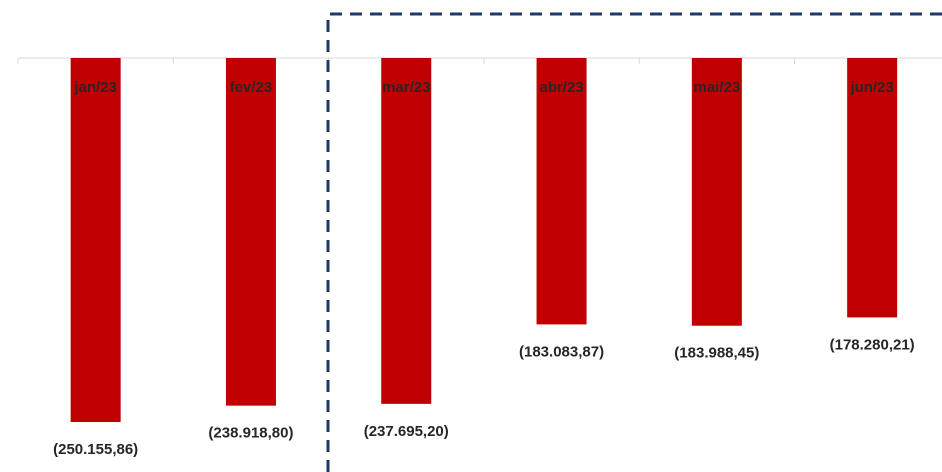 The height and width of the screenshot is (472, 942). I want to click on data-label: (238.918,80), so click(250, 433).